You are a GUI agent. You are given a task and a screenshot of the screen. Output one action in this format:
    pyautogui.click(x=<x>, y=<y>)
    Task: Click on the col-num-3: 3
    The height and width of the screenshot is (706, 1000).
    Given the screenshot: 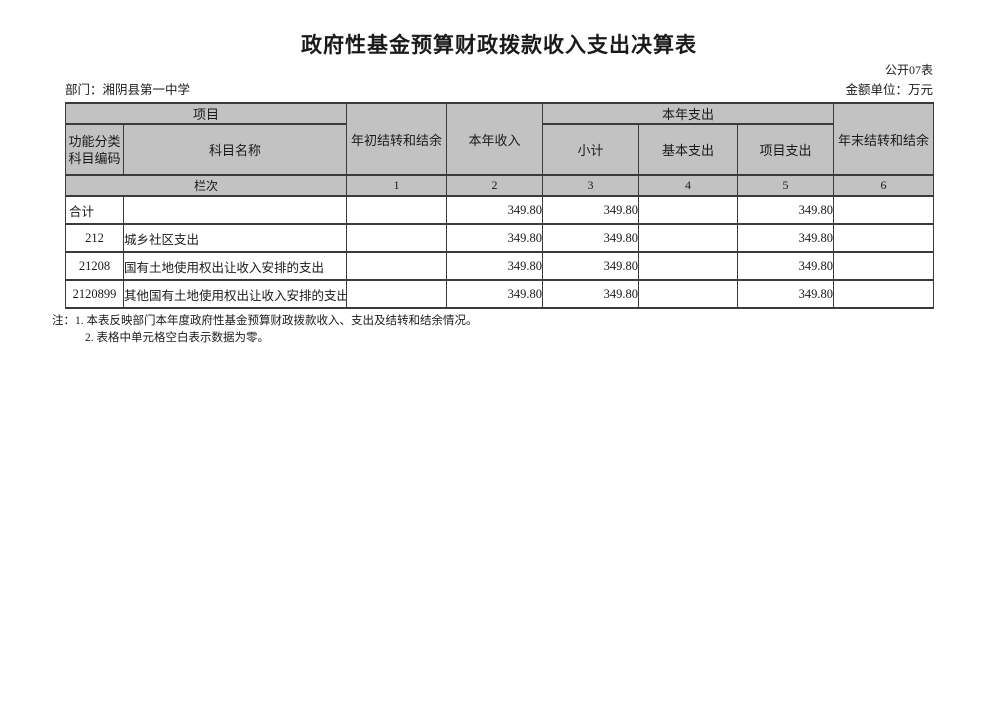 What is the action you would take?
    pyautogui.click(x=591, y=185)
    